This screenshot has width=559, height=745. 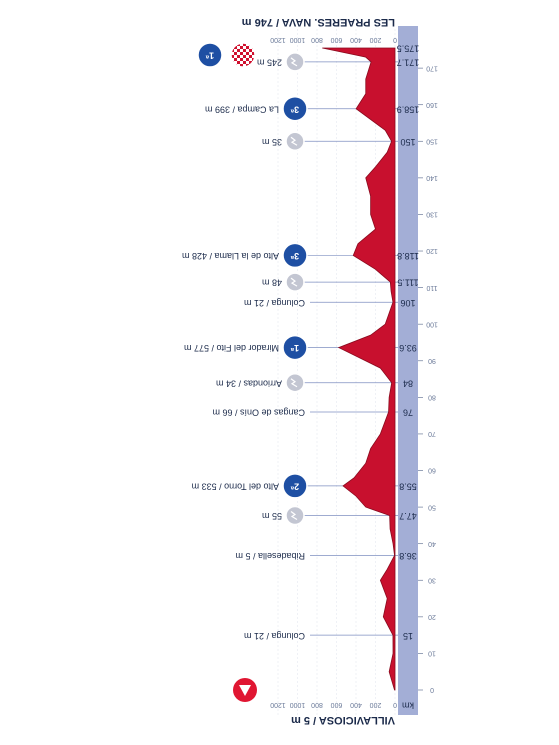 I want to click on waypoint-label: 48 m, so click(x=272, y=283).